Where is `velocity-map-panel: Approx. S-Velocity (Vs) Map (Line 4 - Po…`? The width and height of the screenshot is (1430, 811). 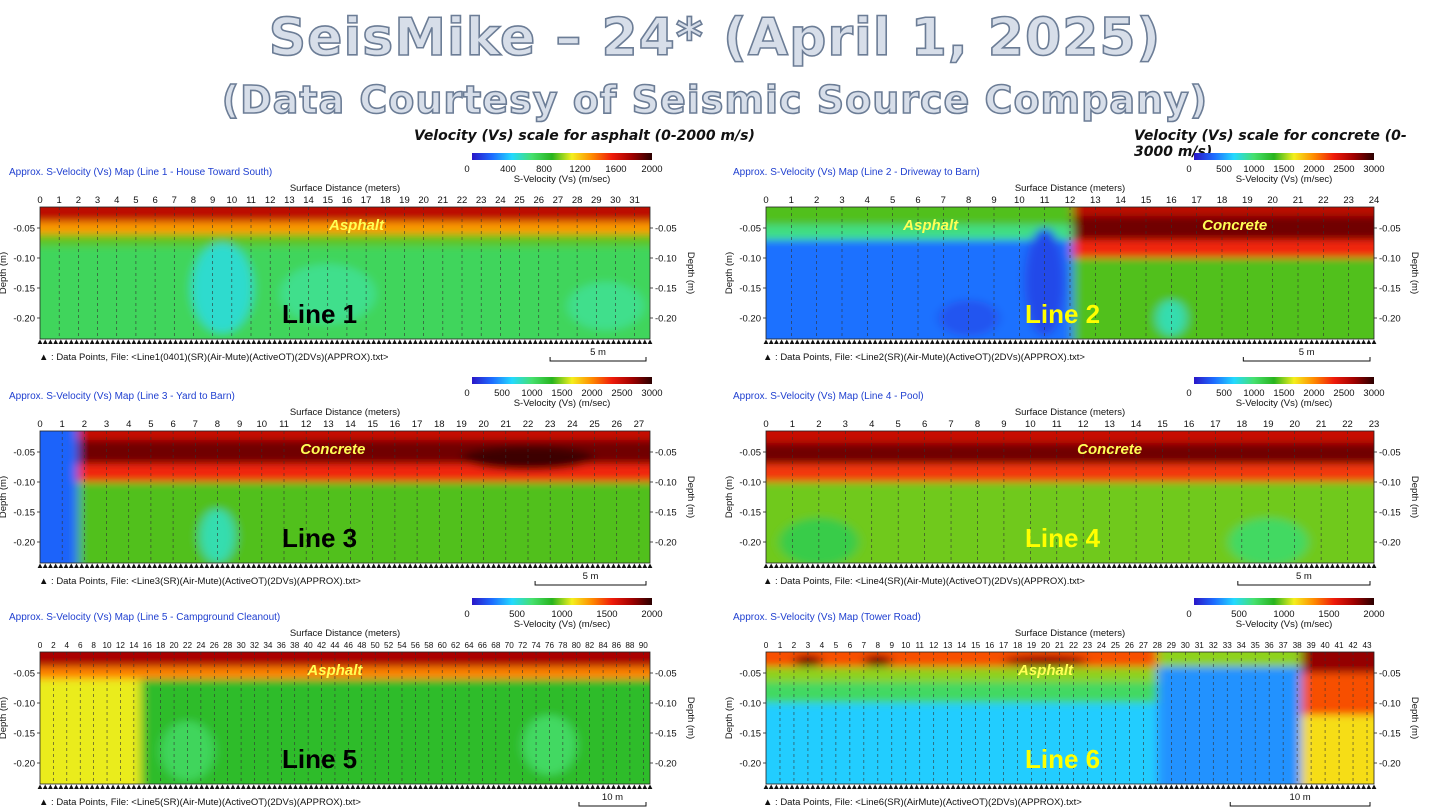 velocity-map-panel: Approx. S-Velocity (Vs) Map (Line 4 - Po… is located at coordinates (1072, 482).